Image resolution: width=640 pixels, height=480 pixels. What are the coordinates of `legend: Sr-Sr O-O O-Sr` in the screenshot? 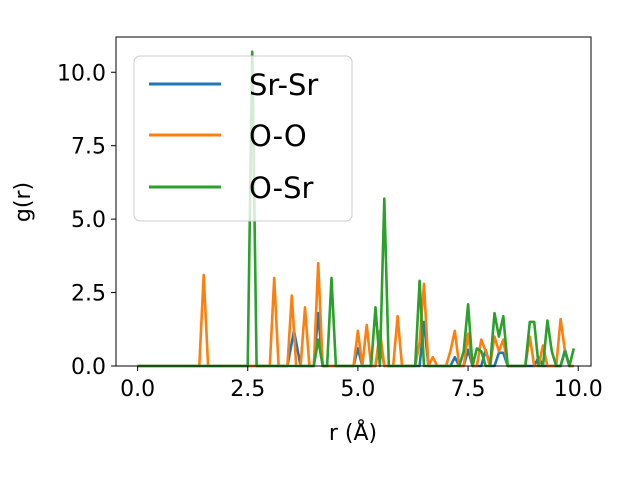 It's located at (243, 138).